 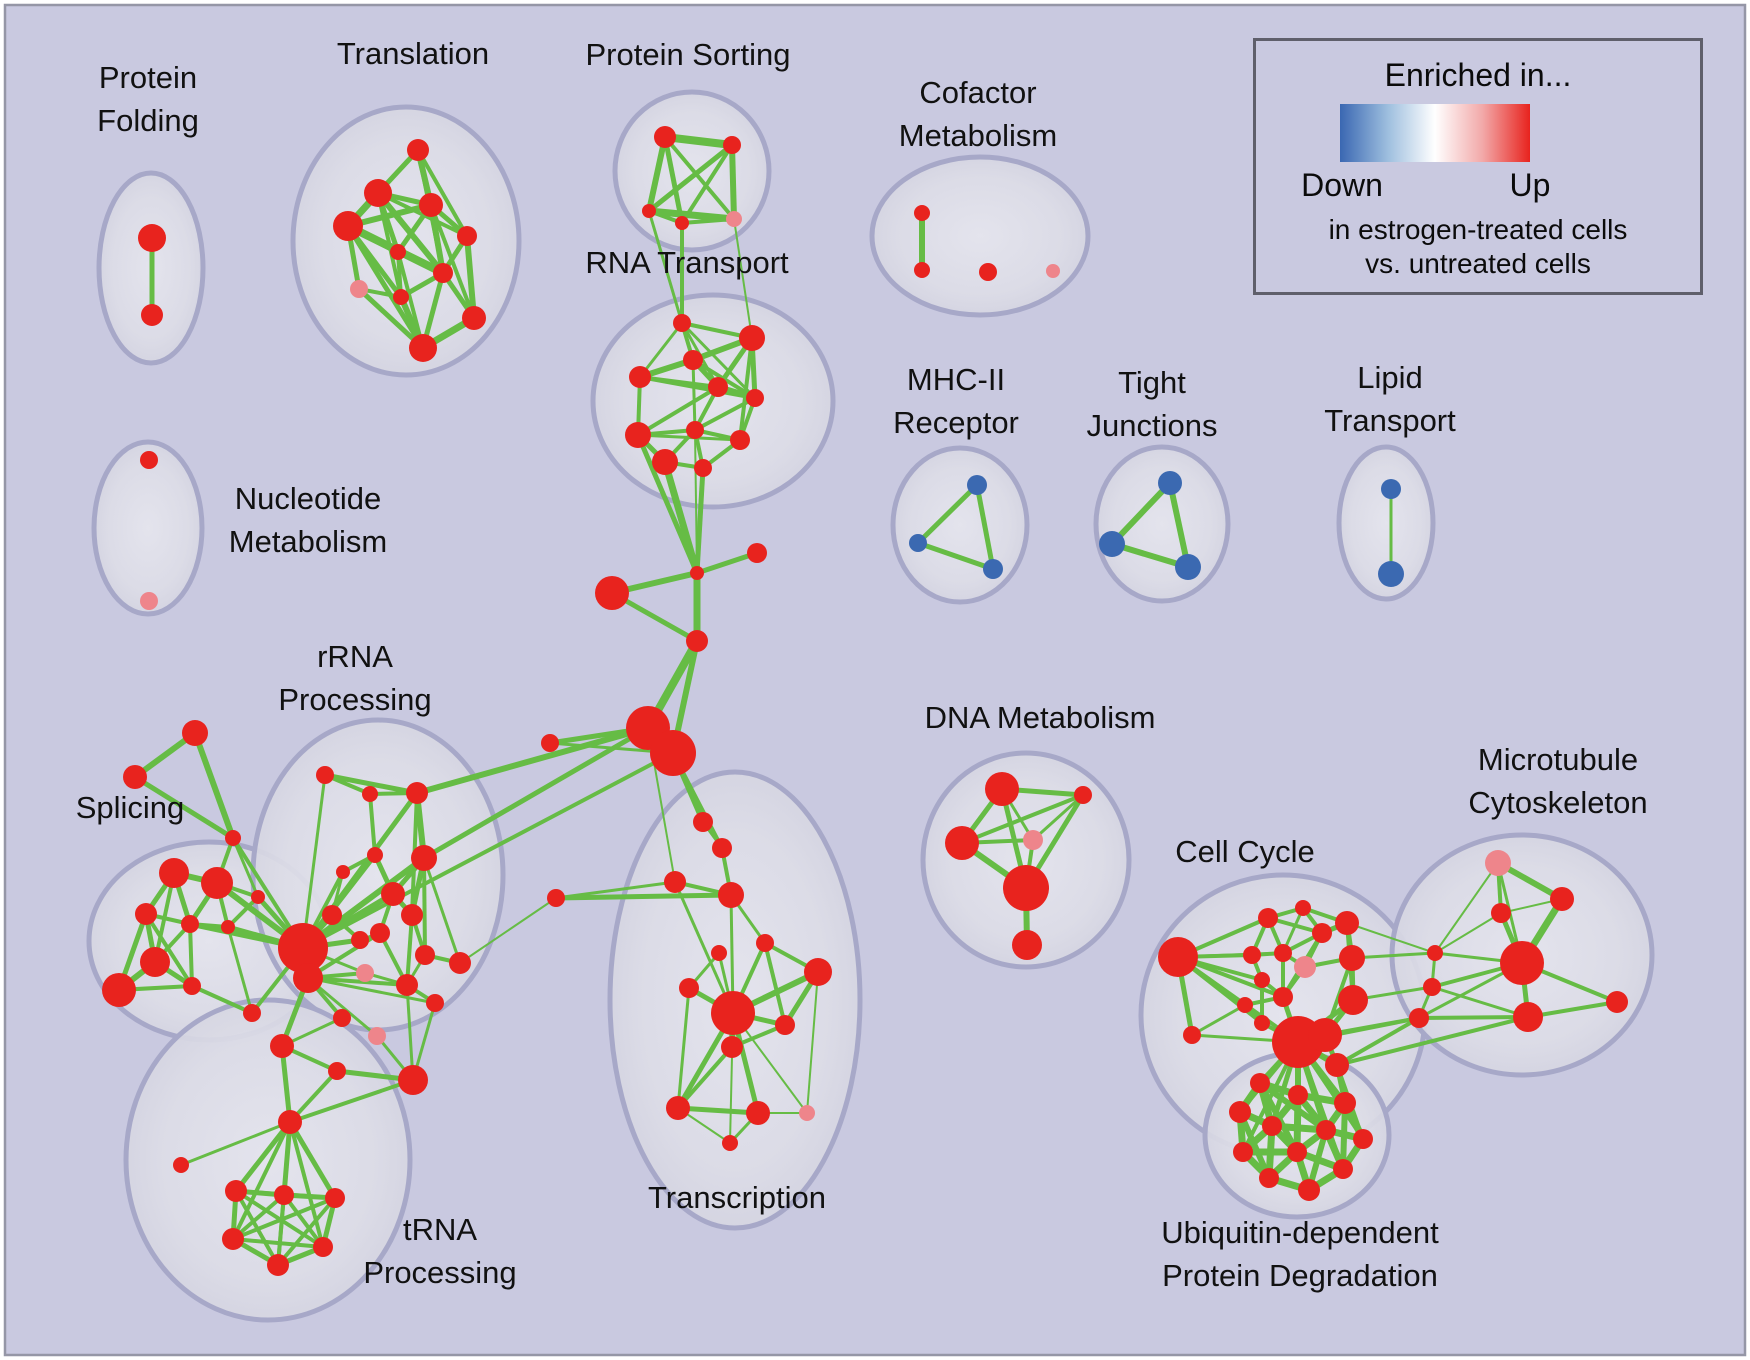 What do you see at coordinates (757, 553) in the screenshot?
I see `node-rn1` at bounding box center [757, 553].